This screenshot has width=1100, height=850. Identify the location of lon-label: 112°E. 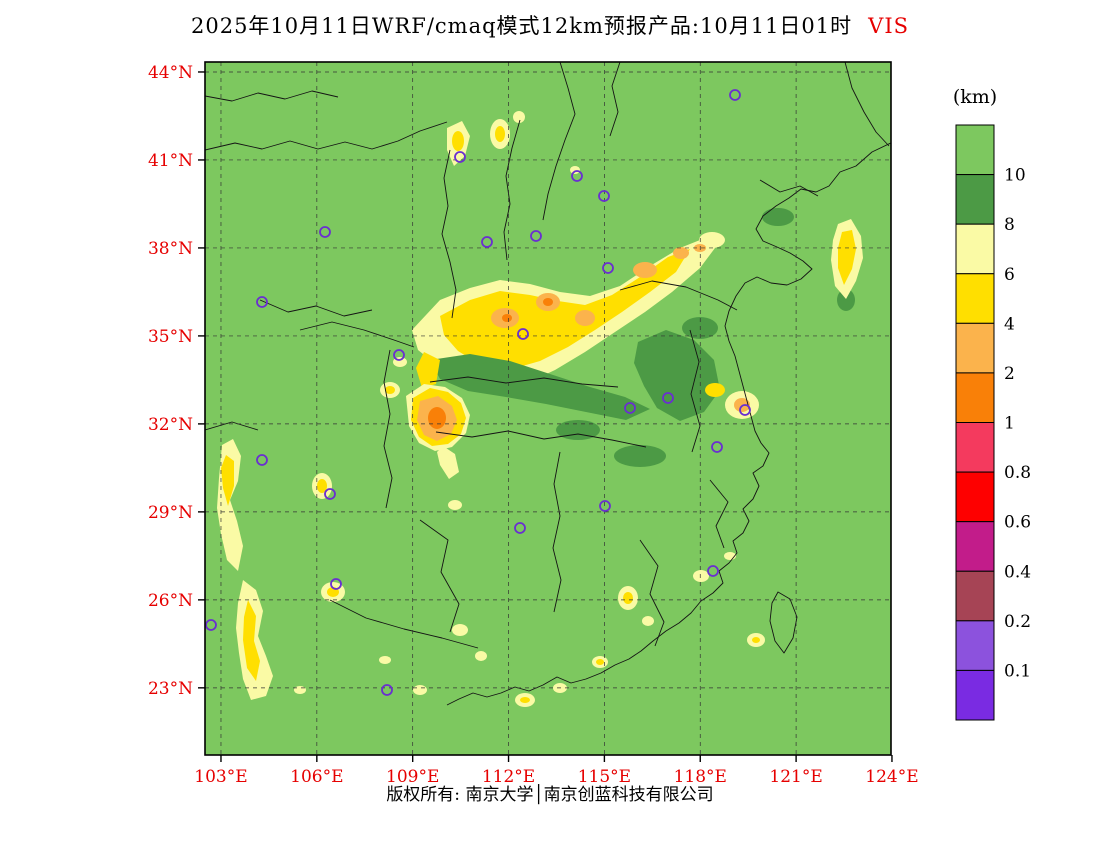
(508, 777).